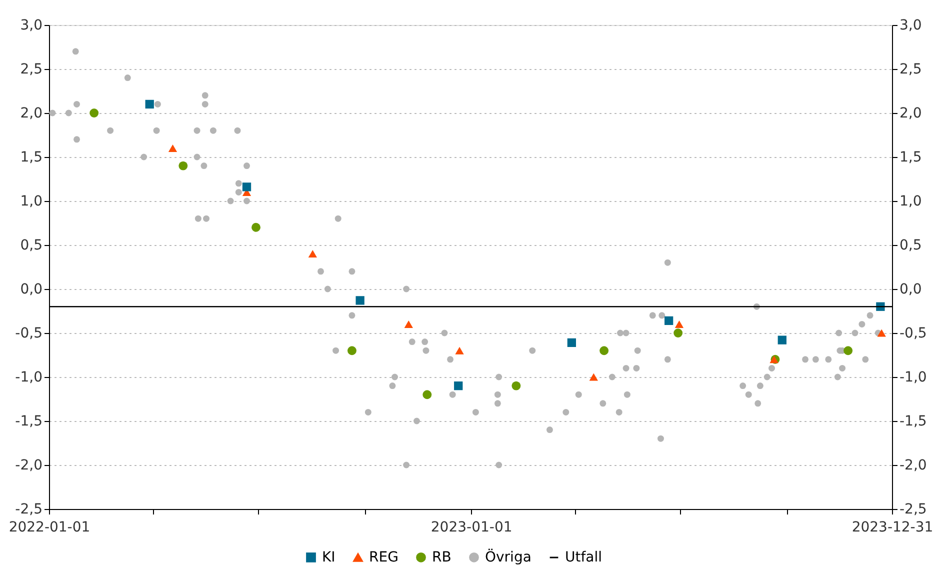  Describe the element at coordinates (31, 114) in the screenshot. I see `y-tick-label: 2,0` at that location.